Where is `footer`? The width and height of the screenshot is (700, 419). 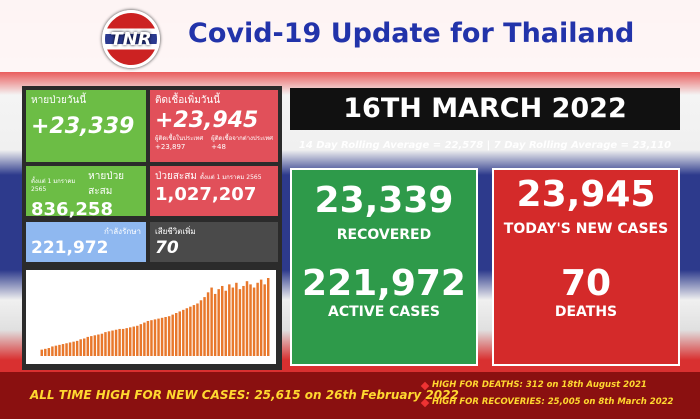
footer is located at coordinates (350, 395).